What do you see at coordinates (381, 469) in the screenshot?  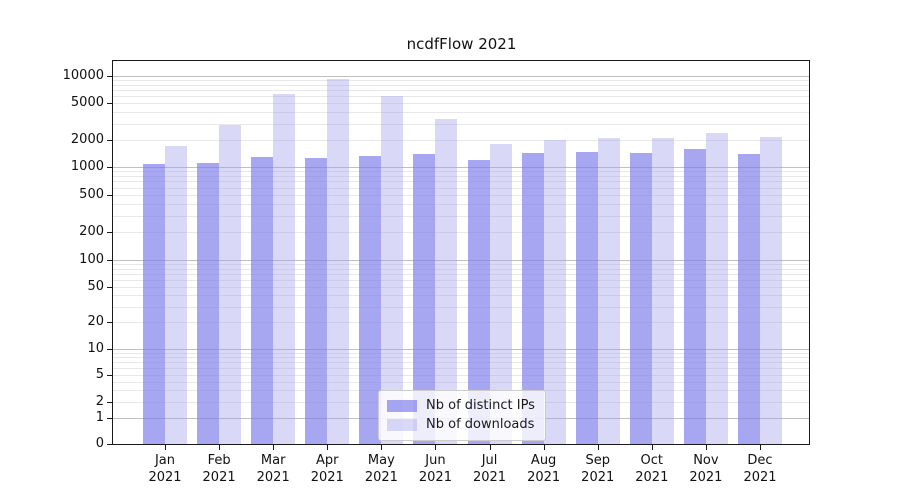 I see `x-tick-label: May 2021` at bounding box center [381, 469].